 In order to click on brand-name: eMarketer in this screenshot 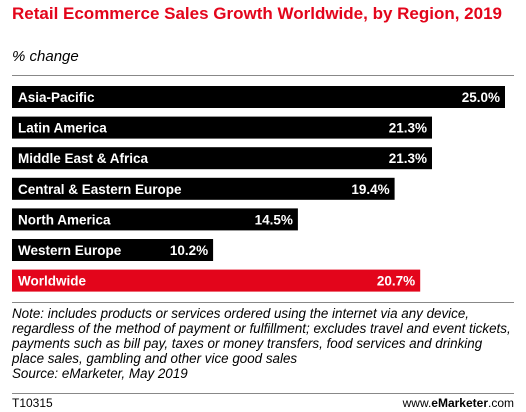, I will do `click(459, 403)`.